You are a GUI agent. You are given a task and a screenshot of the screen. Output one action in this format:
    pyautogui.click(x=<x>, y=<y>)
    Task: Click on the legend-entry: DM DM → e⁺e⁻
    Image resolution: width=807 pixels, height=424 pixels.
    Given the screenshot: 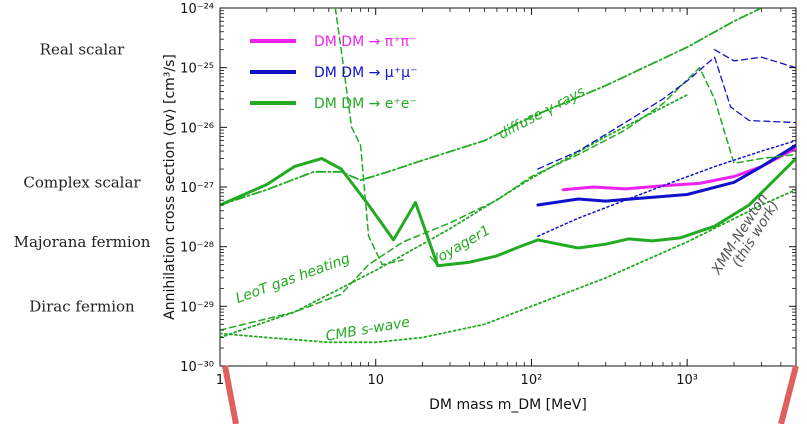 What is the action you would take?
    pyautogui.click(x=365, y=104)
    